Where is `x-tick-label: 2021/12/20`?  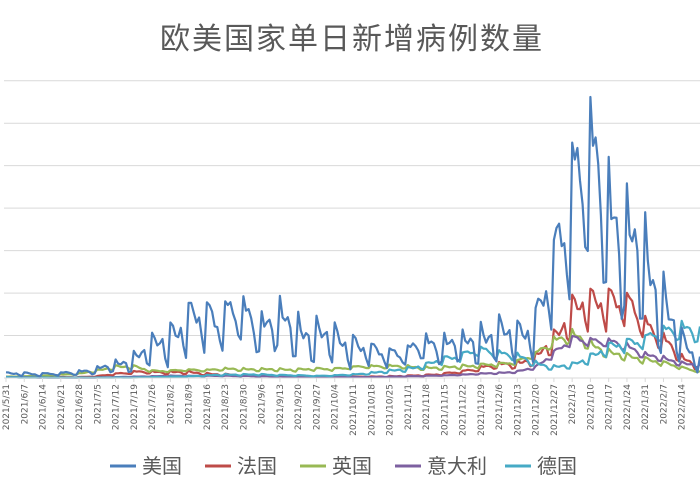 x-tick-label: 2021/12/20 is located at coordinates (537, 410).